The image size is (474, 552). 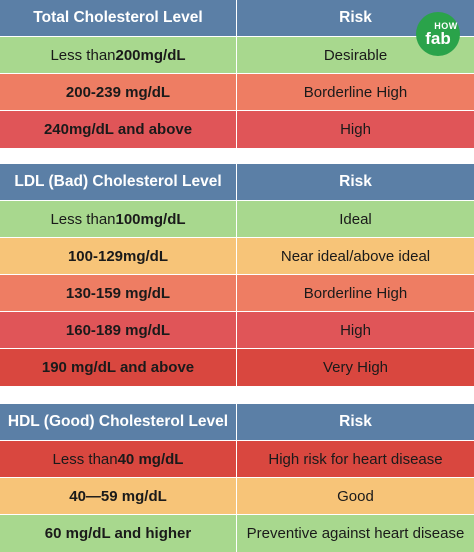 I want to click on level-value: 200mg/dL, so click(x=150, y=55).